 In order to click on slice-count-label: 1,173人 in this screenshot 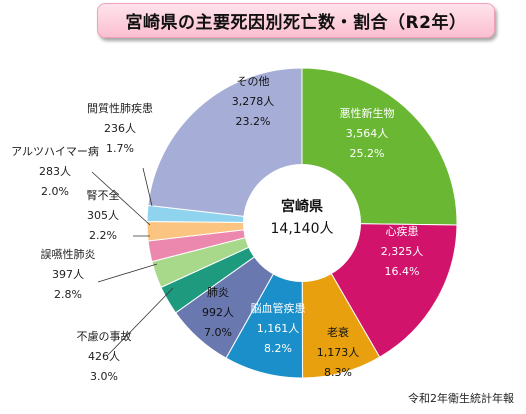, I will do `click(338, 352)`.